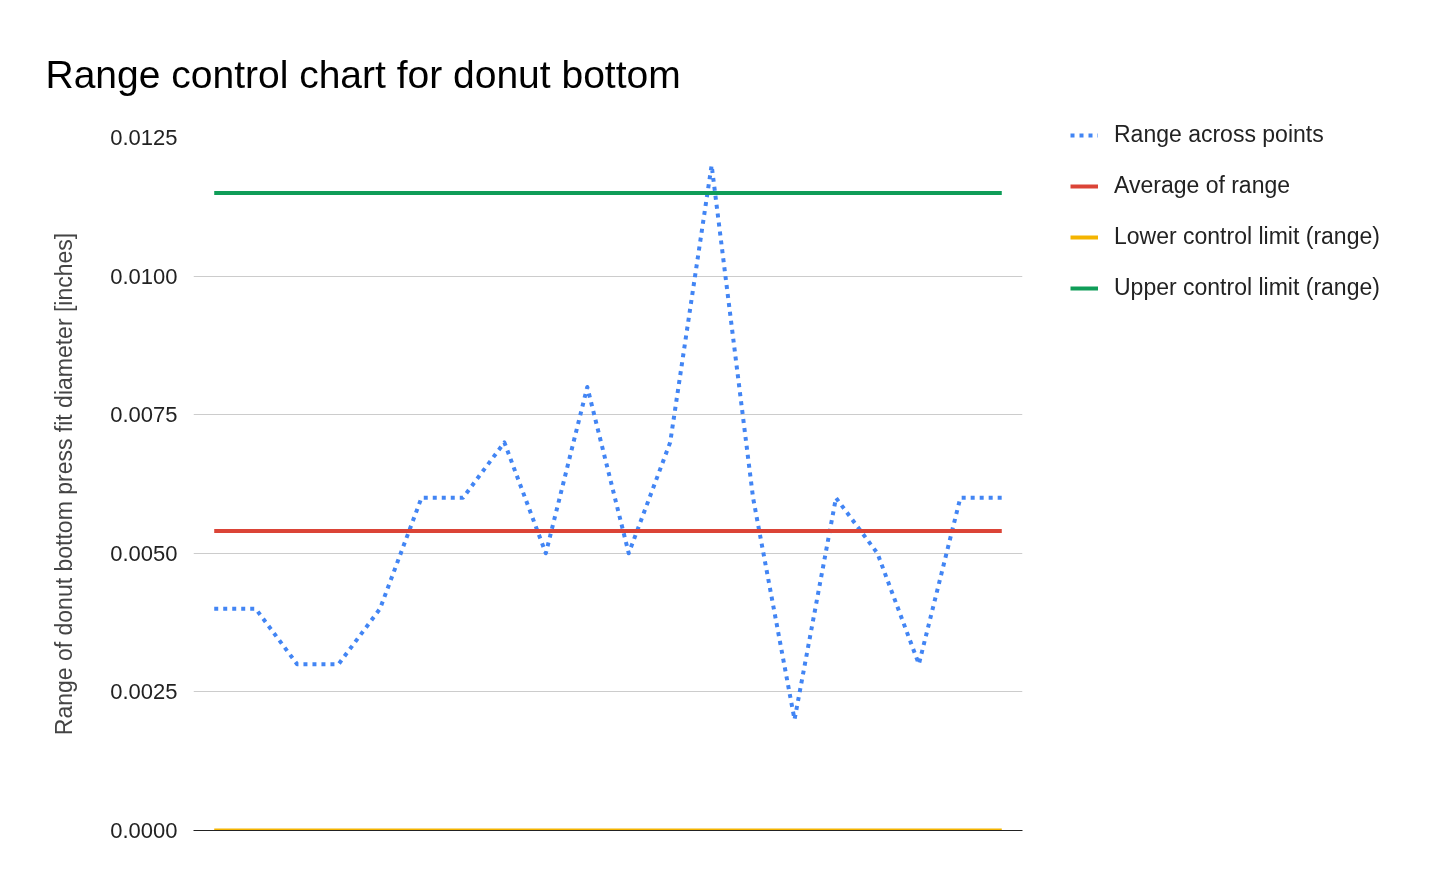 The width and height of the screenshot is (1440, 890). I want to click on chart-title: Range control chart for donut bottom, so click(363, 74).